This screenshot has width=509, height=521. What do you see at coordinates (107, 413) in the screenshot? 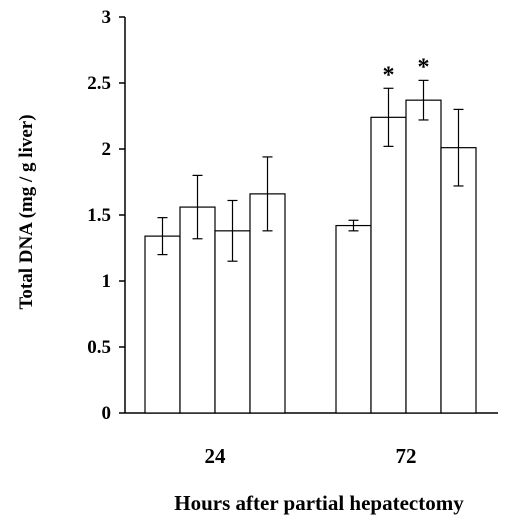
I see `y-tick-label: 0` at bounding box center [107, 413].